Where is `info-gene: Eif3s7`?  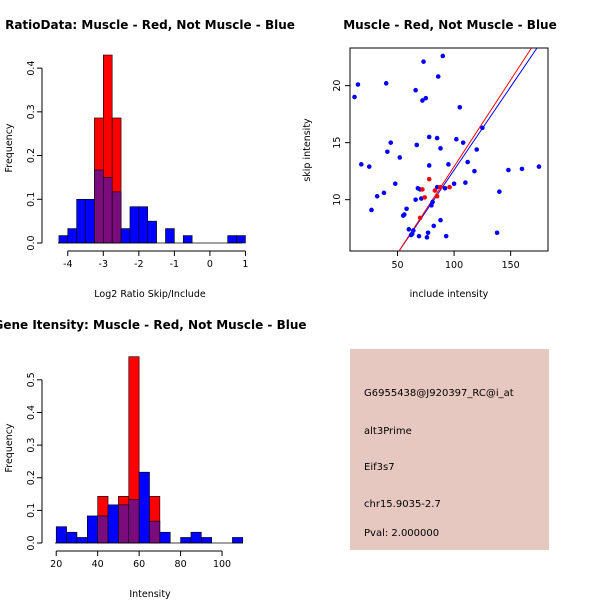
info-gene: Eif3s7 is located at coordinates (379, 467).